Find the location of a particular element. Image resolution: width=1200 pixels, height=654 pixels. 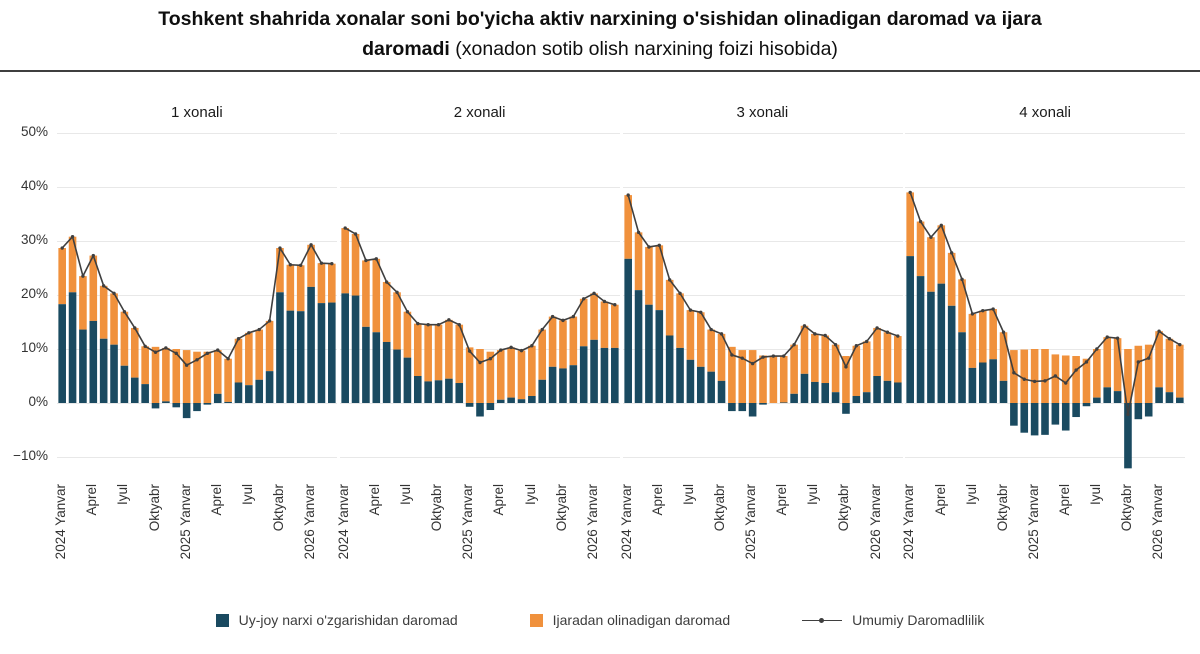

panel-3-chart is located at coordinates (762, 306).